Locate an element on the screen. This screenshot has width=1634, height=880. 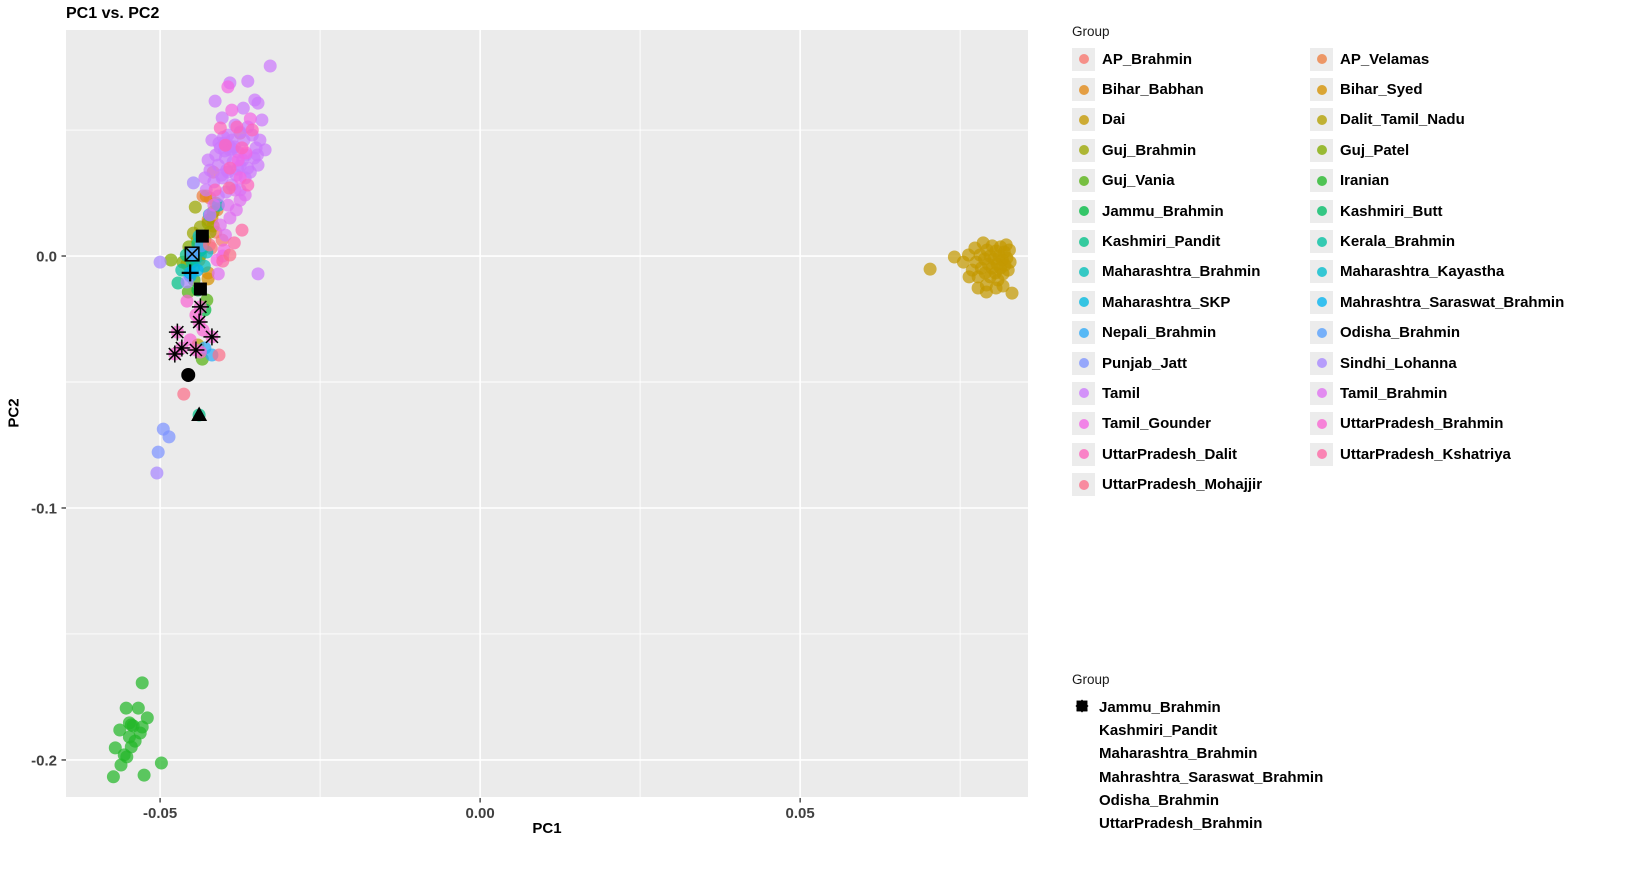
x-axis-ticks: -0.05 0.00 0.05 is located at coordinates (479, 810).